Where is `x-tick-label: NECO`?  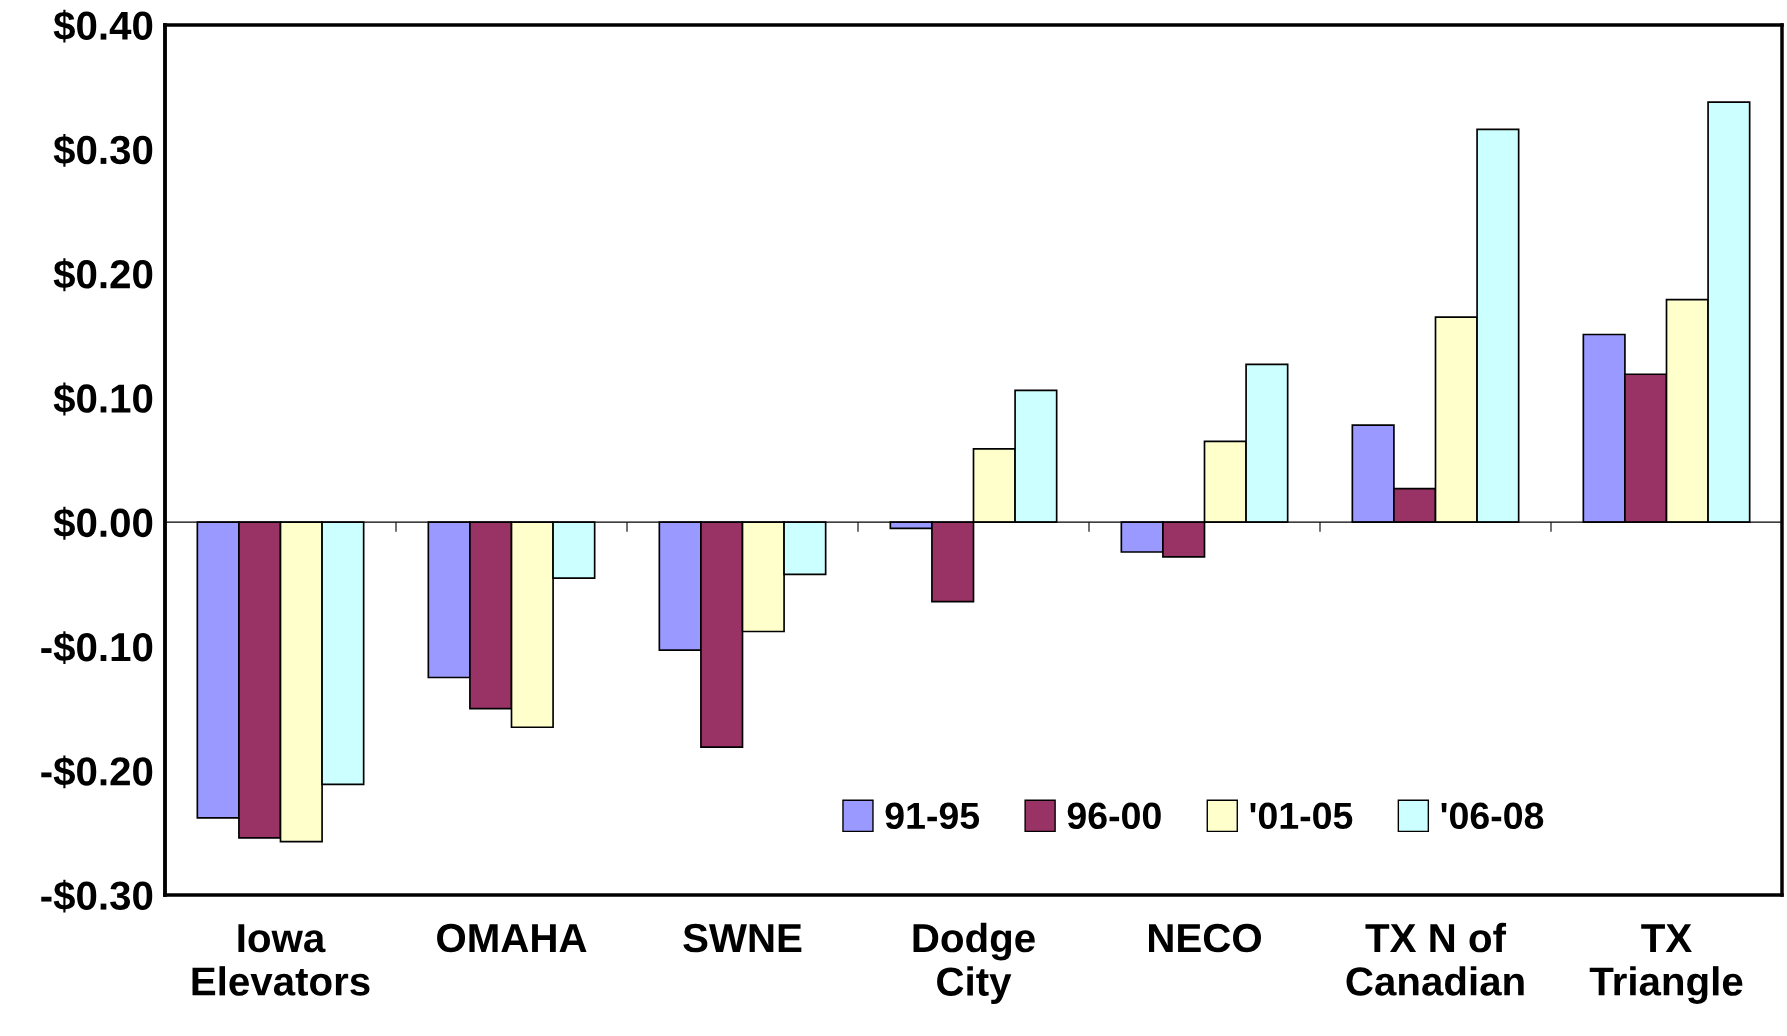
x-tick-label: NECO is located at coordinates (1205, 938).